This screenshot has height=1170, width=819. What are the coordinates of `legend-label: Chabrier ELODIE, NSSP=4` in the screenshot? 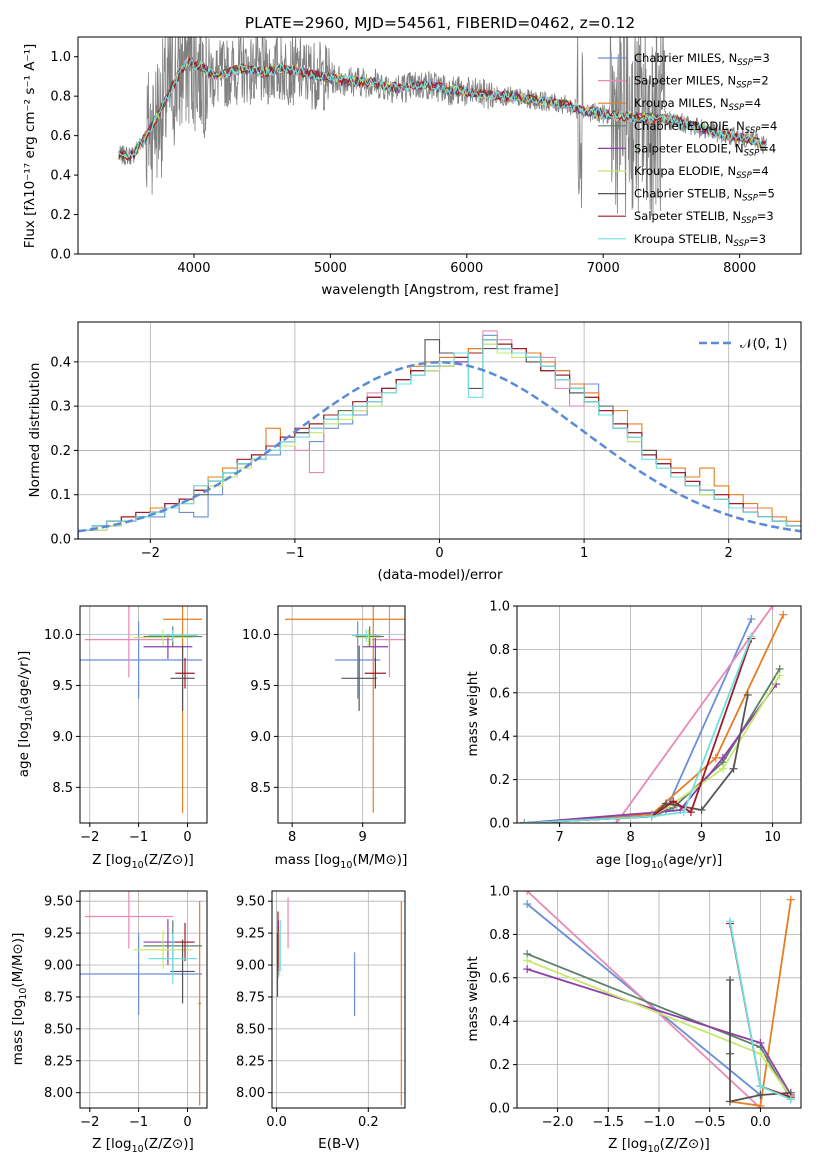 It's located at (705, 127).